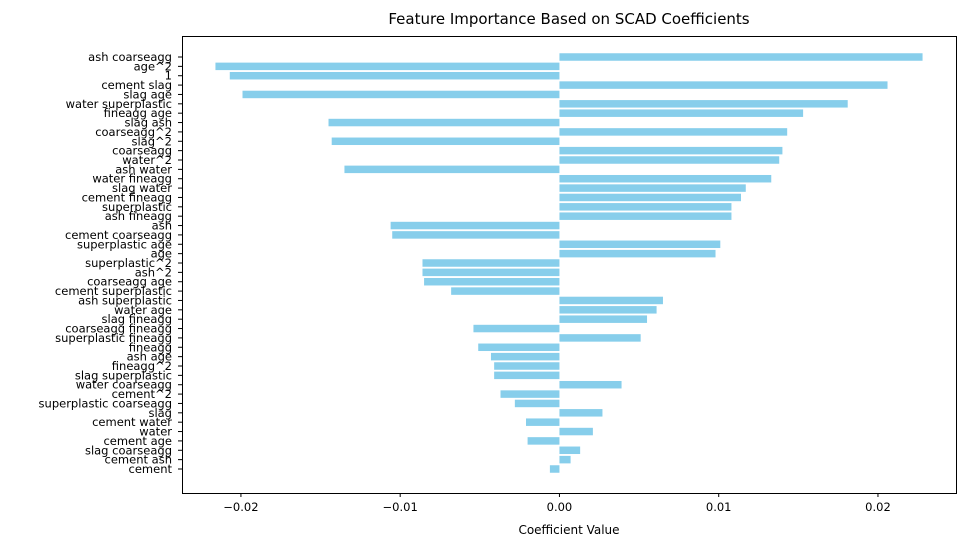 Image resolution: width=966 pixels, height=552 pixels. I want to click on x-tick-label: 0.01, so click(719, 507).